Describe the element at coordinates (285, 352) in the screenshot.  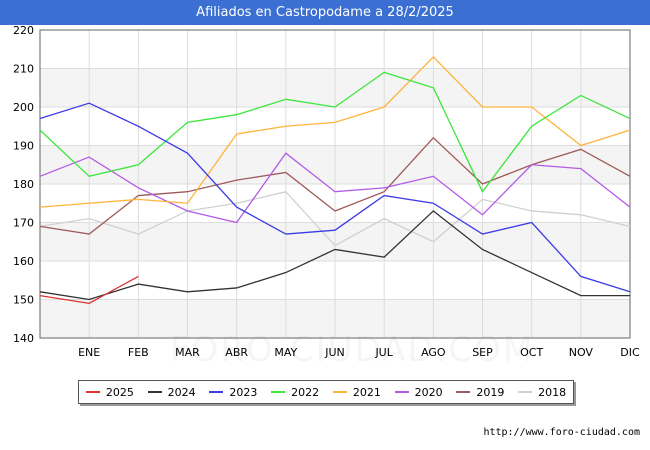
I see `x-tick-label: MAY` at that location.